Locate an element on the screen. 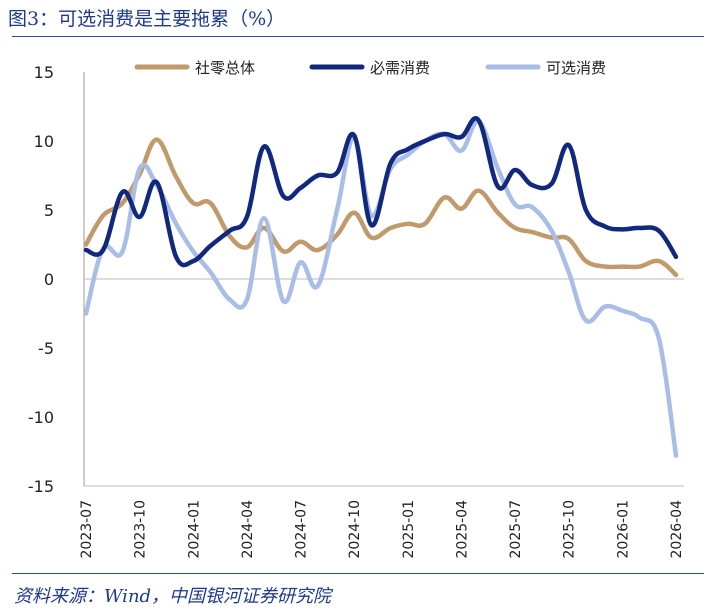 The image size is (722, 614). x-tick-label: 2024-07 is located at coordinates (302, 529).